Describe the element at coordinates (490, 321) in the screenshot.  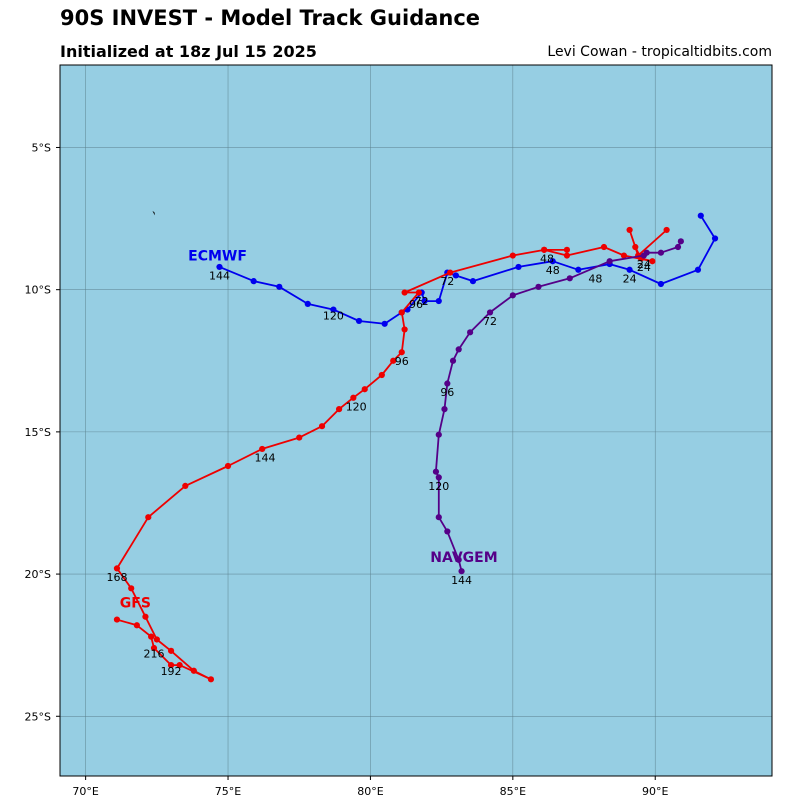
I see `navgem-hour-label: 72` at that location.